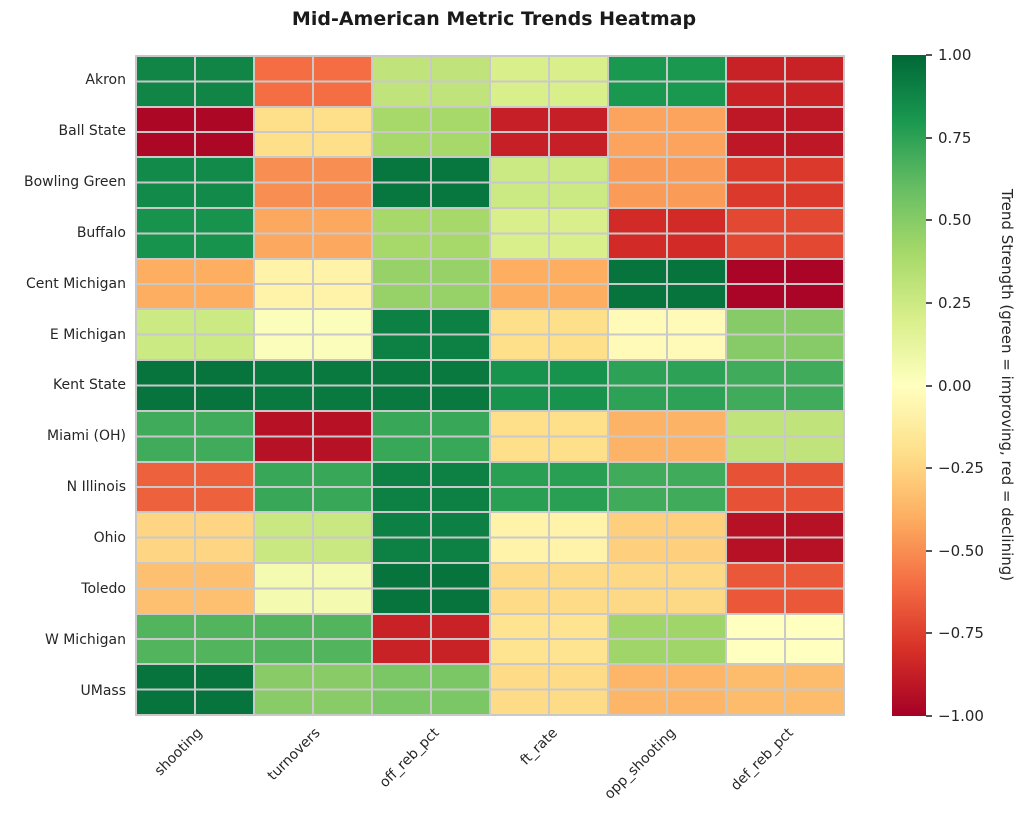 Image resolution: width=1024 pixels, height=825 pixels. I want to click on x-tick-label: ft_rate, so click(538, 747).